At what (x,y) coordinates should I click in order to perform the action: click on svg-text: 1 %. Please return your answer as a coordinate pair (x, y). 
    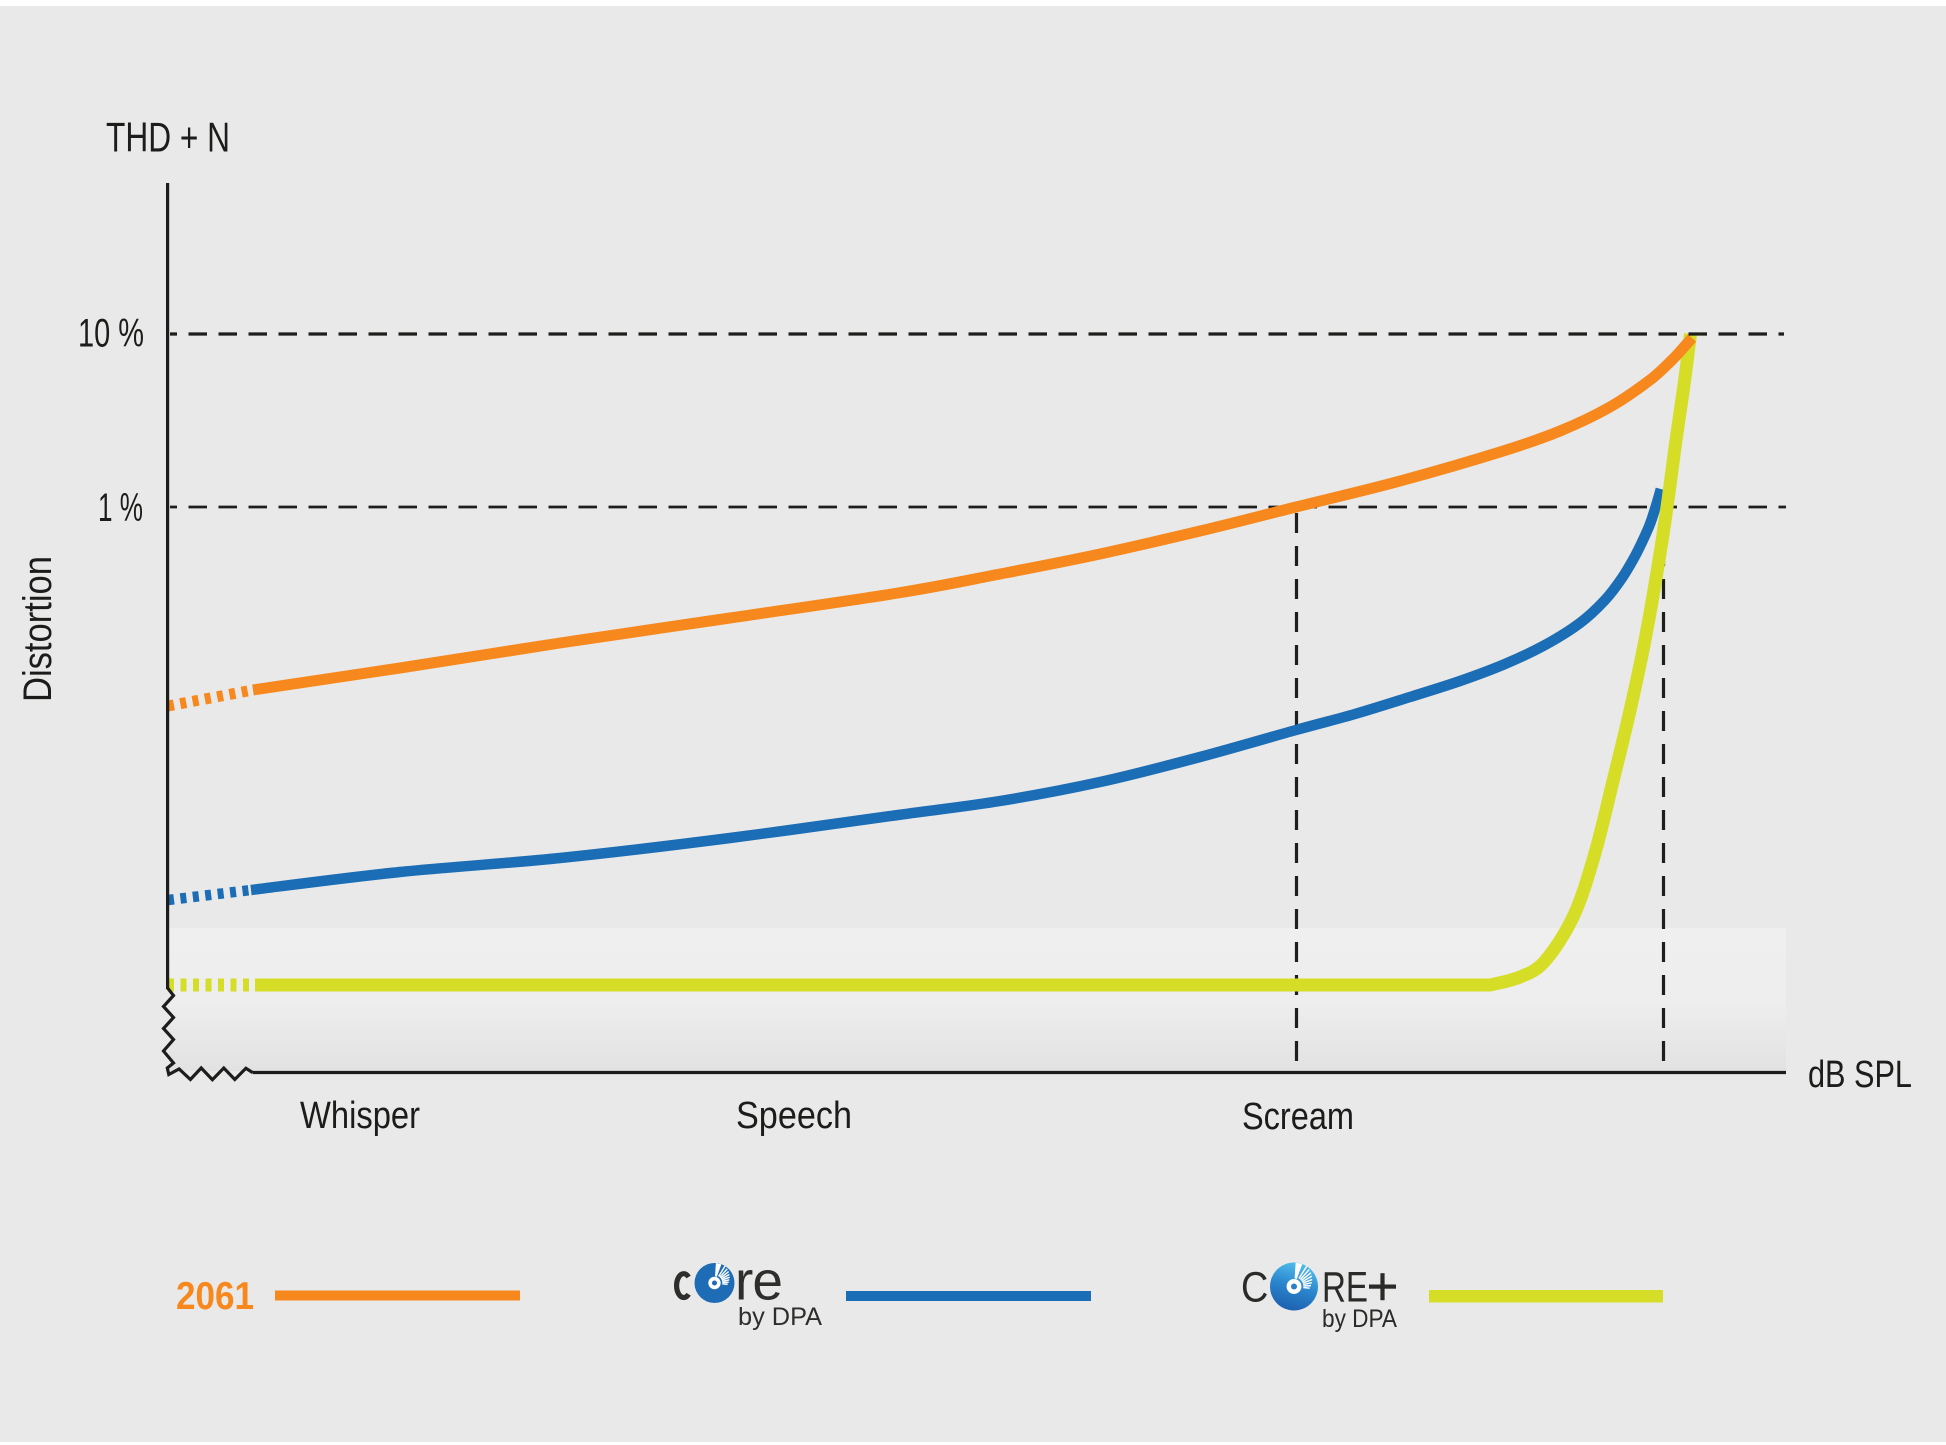
    Looking at the image, I should click on (120, 508).